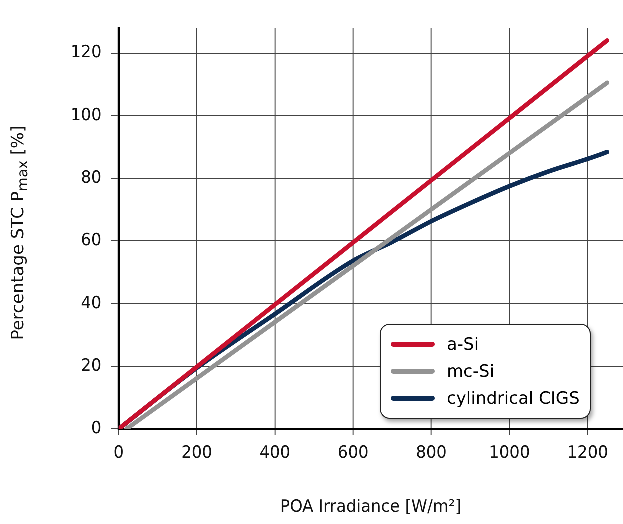  What do you see at coordinates (275, 452) in the screenshot?
I see `x-tick-label: 400` at bounding box center [275, 452].